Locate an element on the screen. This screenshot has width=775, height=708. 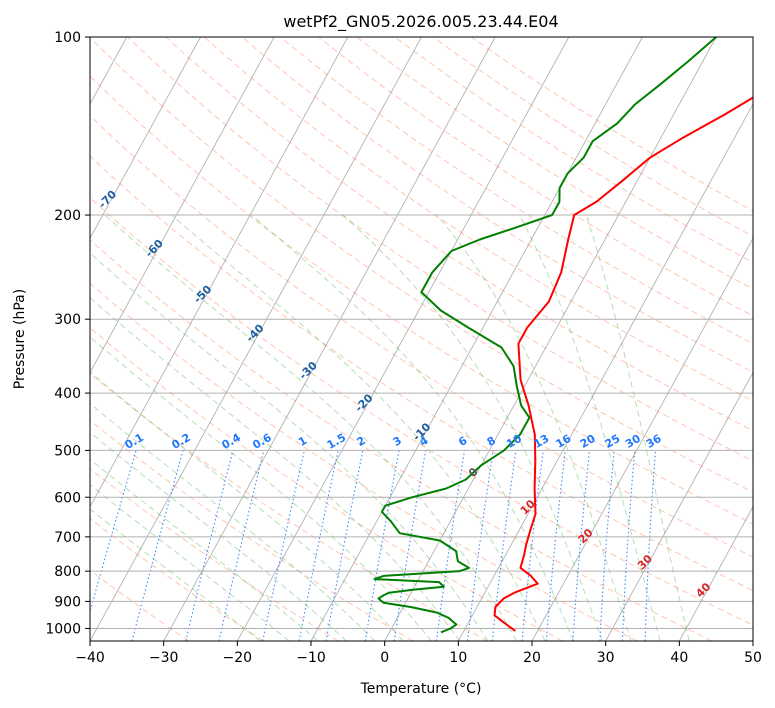
y-tick-label: 800 is located at coordinates (67, 572).